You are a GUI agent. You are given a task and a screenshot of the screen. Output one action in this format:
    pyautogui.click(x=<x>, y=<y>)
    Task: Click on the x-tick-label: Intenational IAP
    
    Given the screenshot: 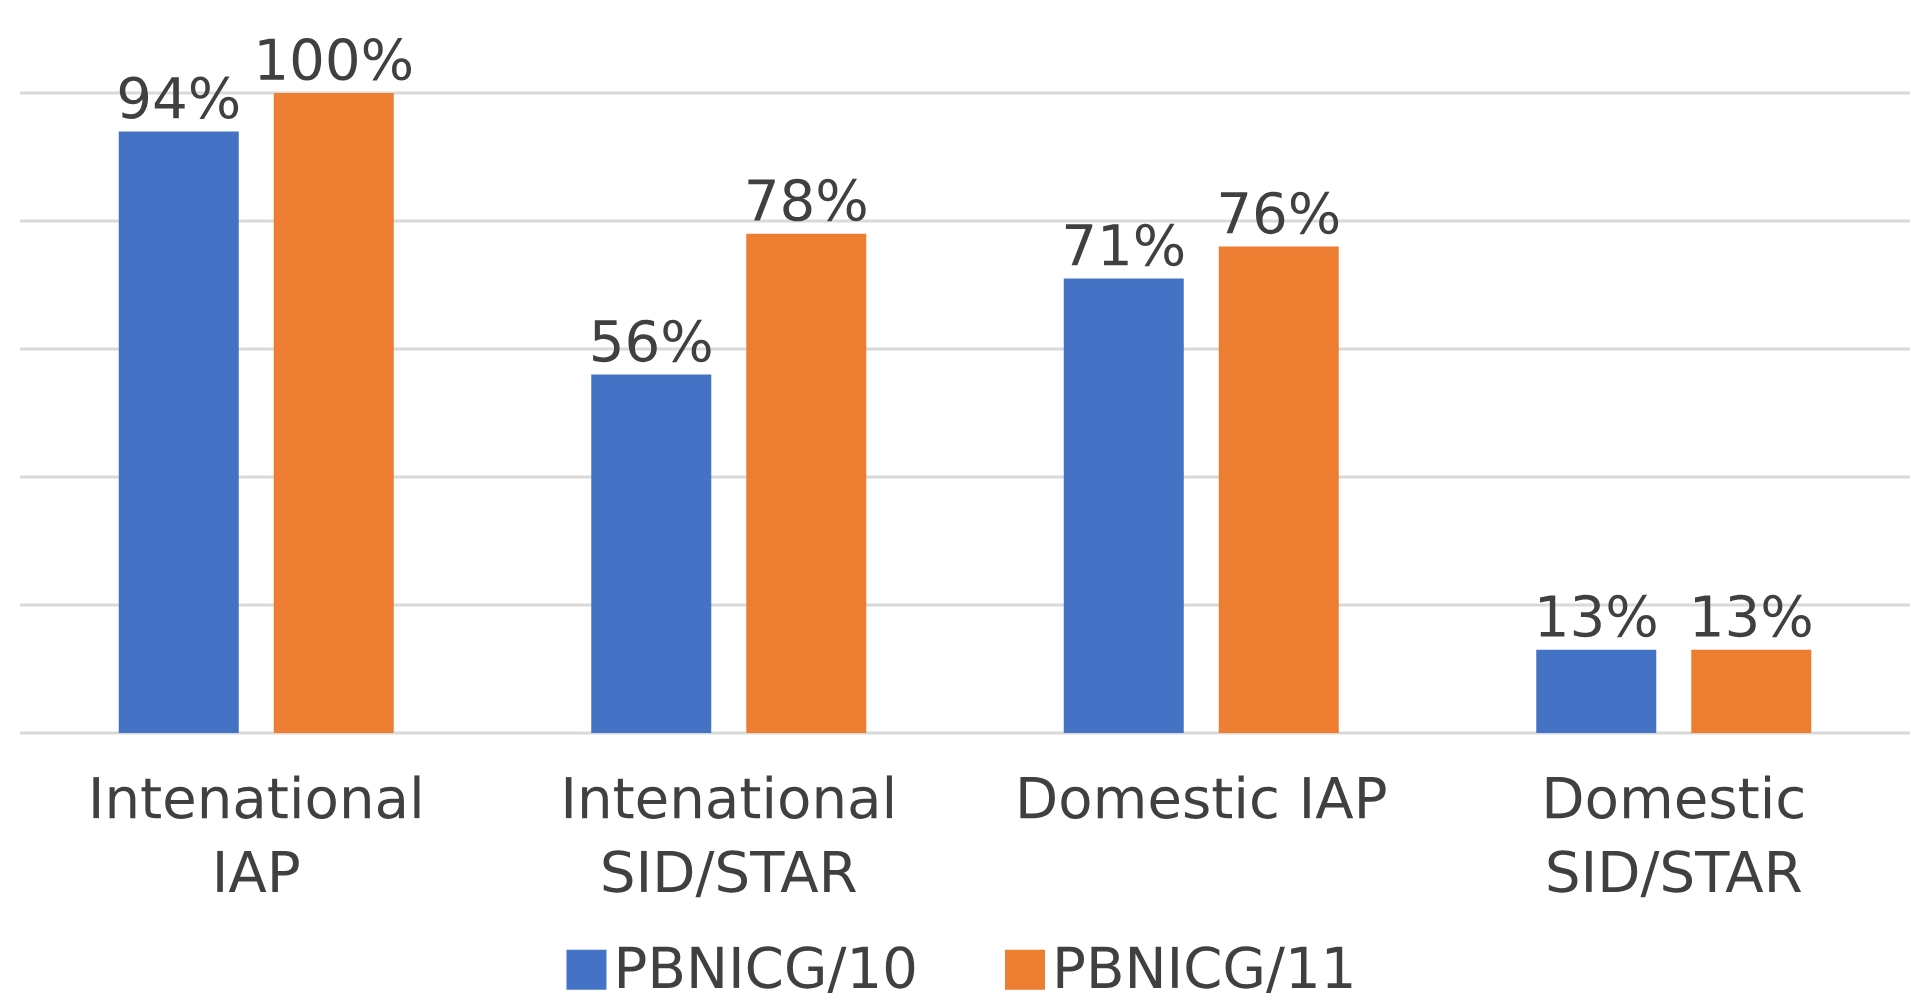 What is the action you would take?
    pyautogui.click(x=256, y=833)
    